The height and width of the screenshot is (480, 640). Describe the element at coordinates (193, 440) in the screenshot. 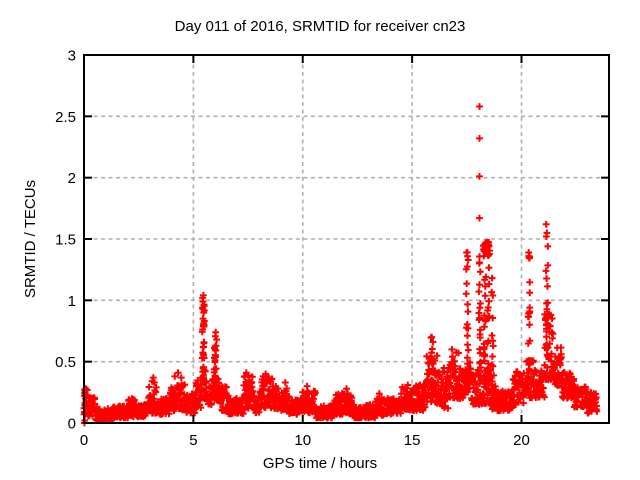

I see `x-tick-label: 5` at that location.